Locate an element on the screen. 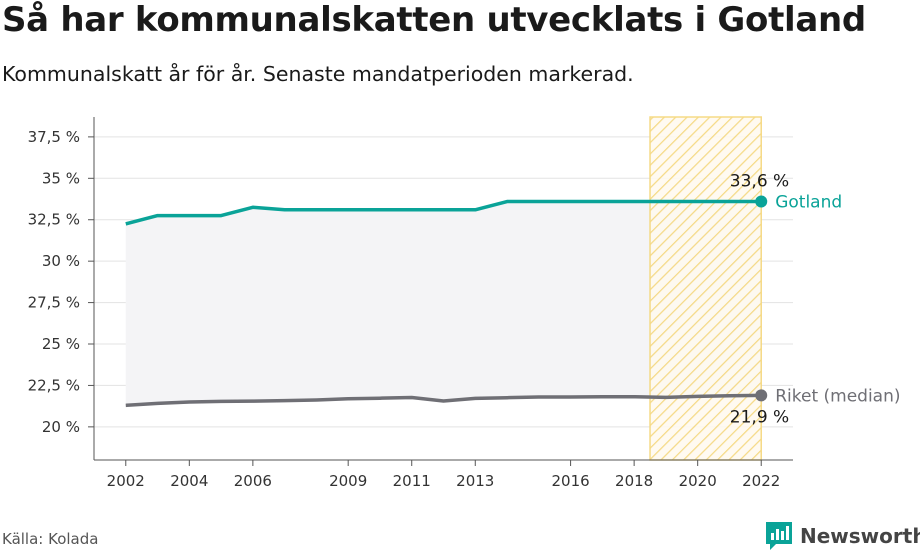 This screenshot has width=920, height=552. x-tick-label: 2020 is located at coordinates (698, 481).